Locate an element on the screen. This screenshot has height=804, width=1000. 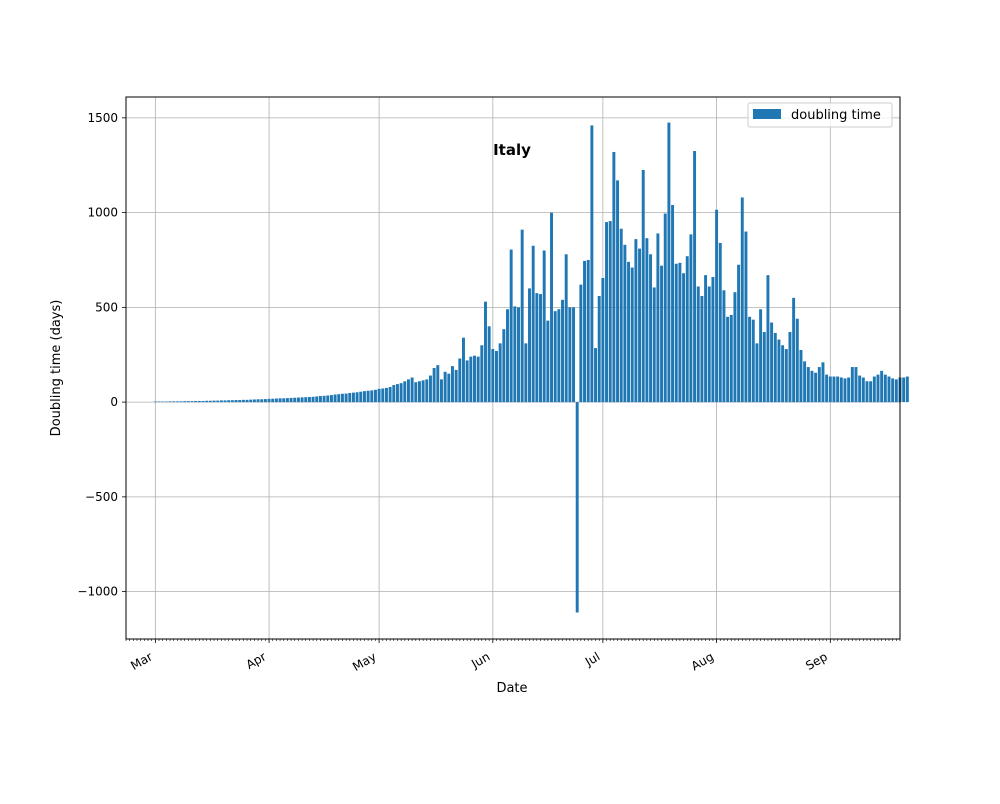
legend-label: doubling time is located at coordinates (836, 115).